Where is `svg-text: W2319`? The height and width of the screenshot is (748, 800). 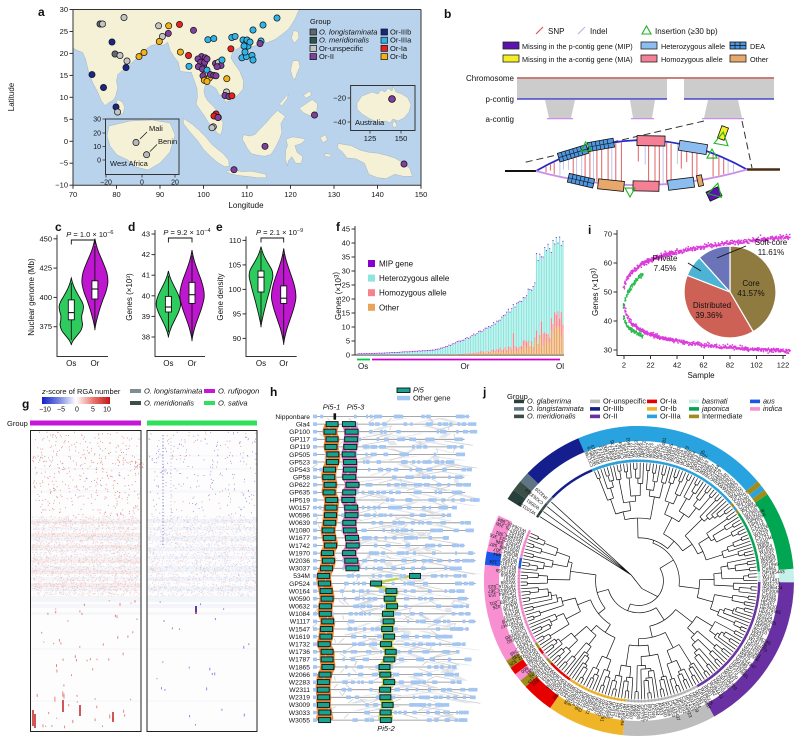 svg-text: W2319 is located at coordinates (299, 698).